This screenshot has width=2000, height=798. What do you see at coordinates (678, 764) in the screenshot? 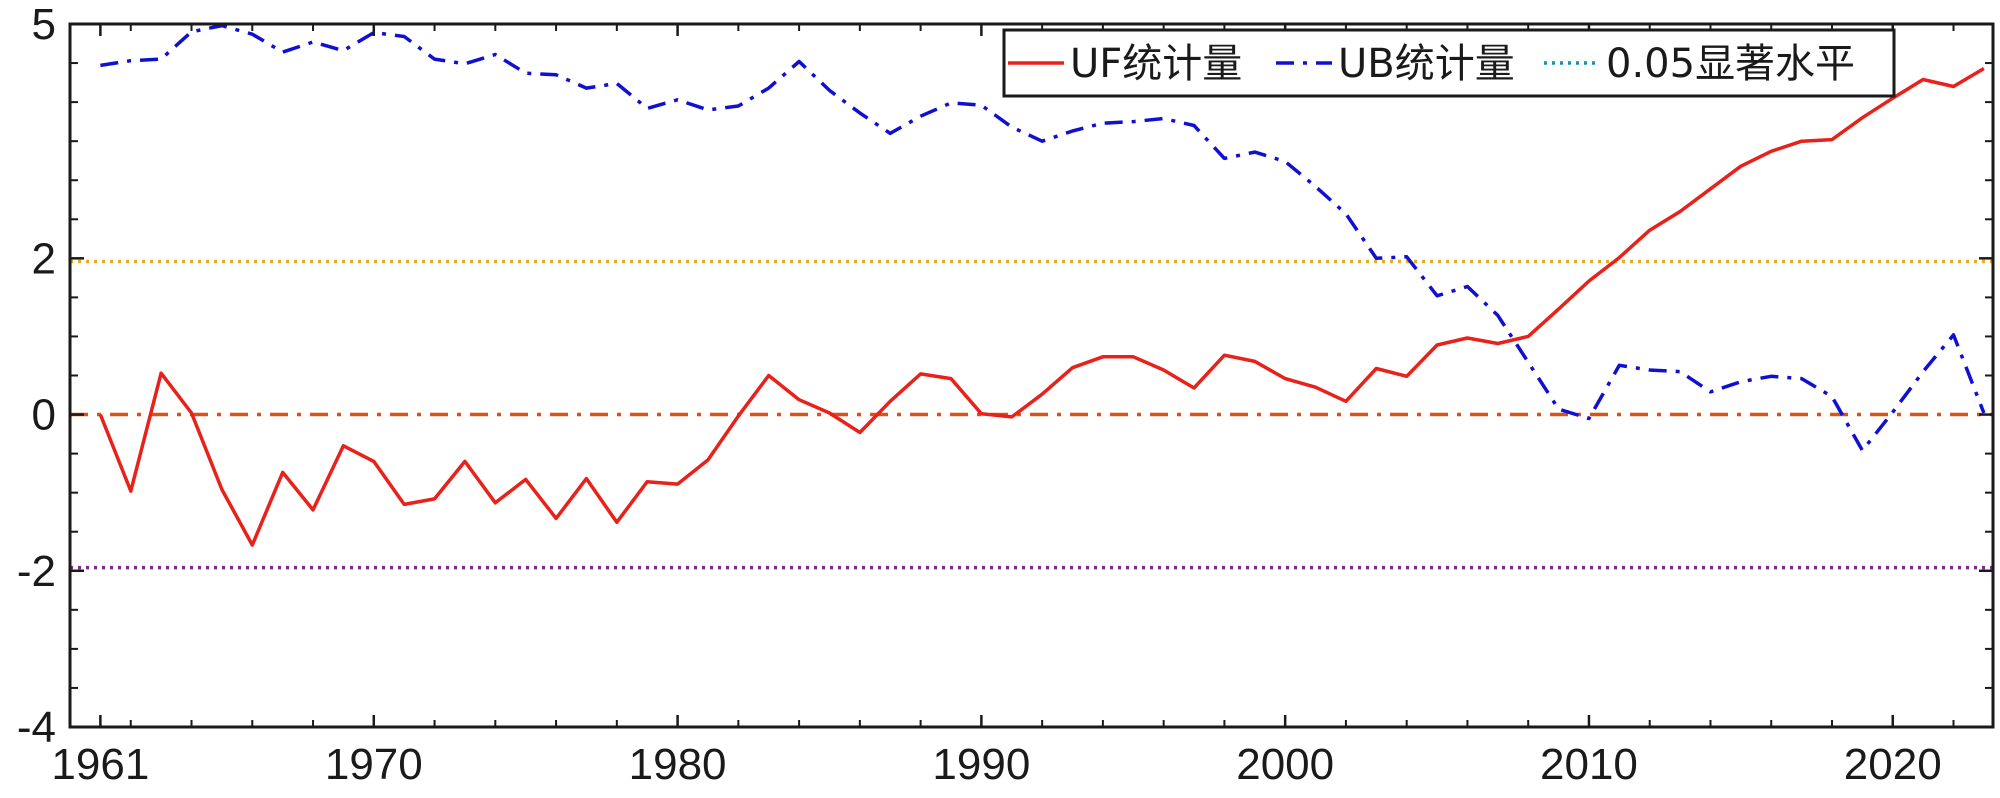
I see `x-tick-label-2: 1980` at bounding box center [678, 764].